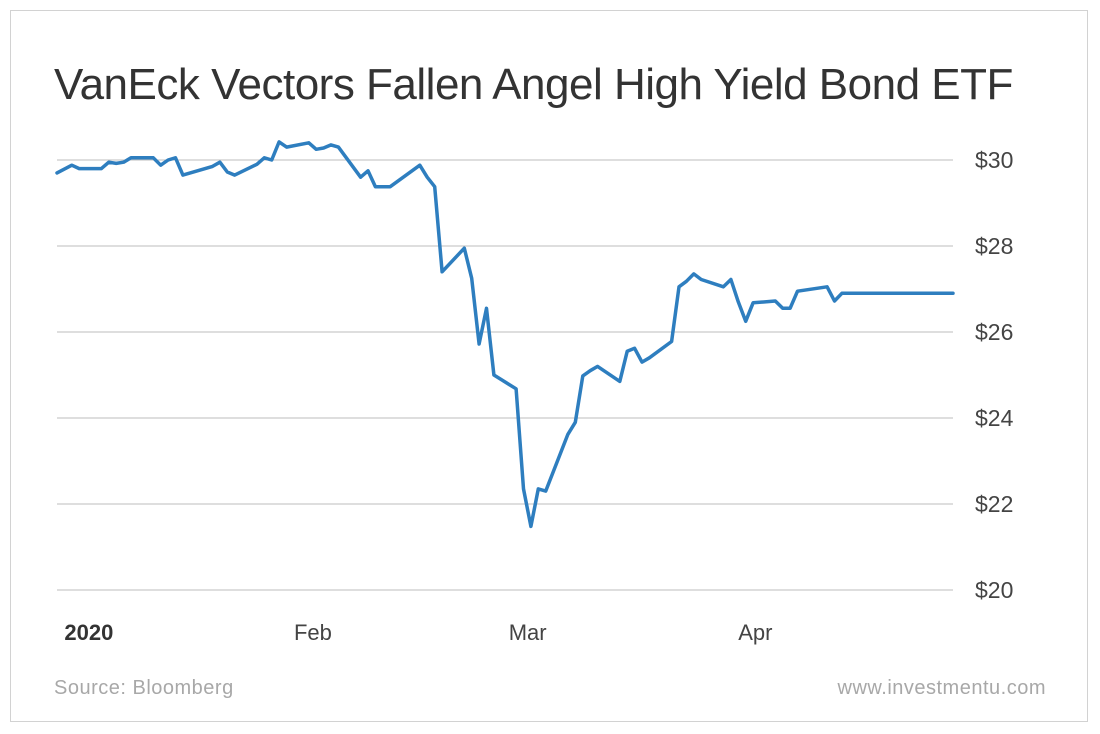 The image size is (1100, 734). Describe the element at coordinates (994, 246) in the screenshot. I see `y-tick-label: $28` at that location.